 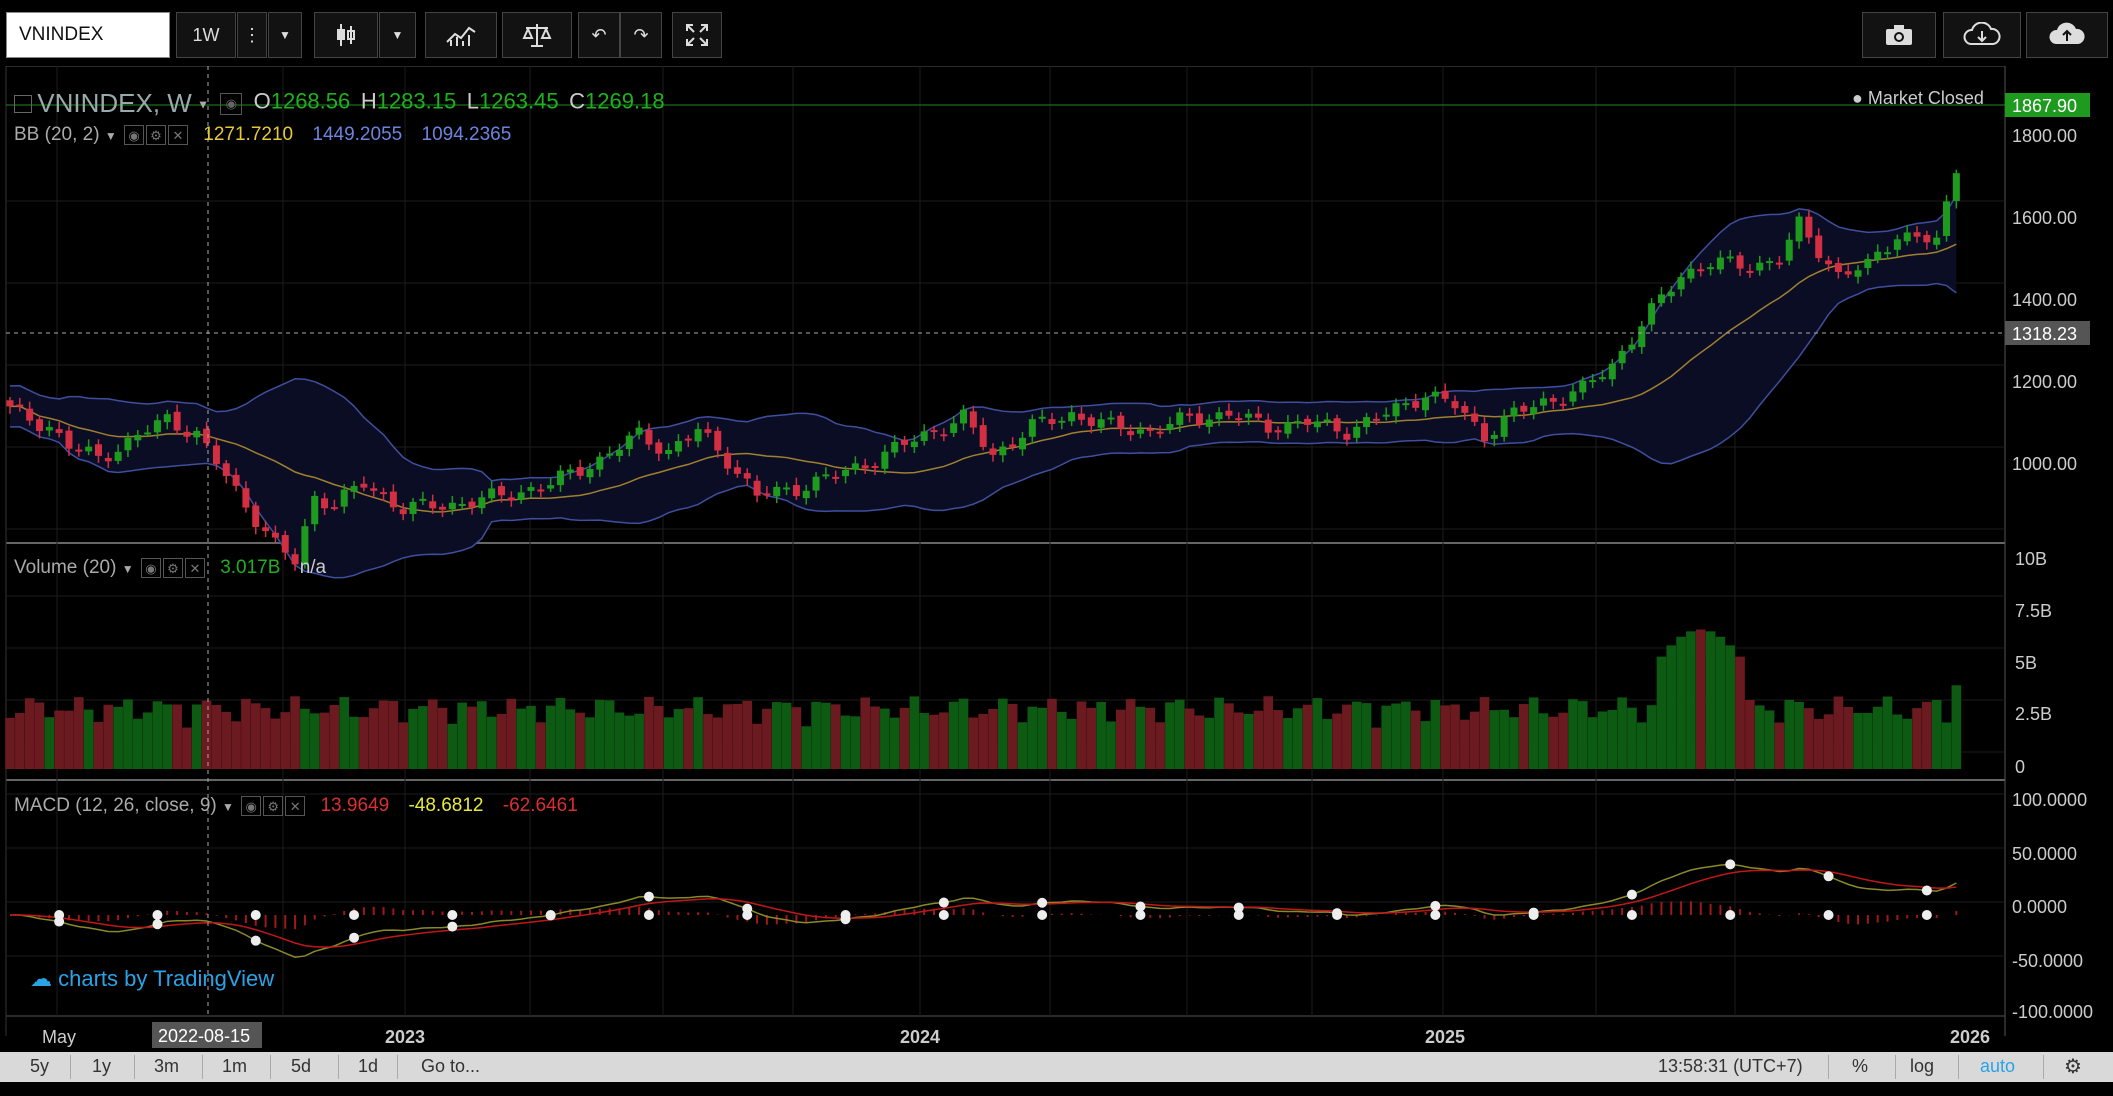 I want to click on interval-button: 1W, so click(x=206, y=35).